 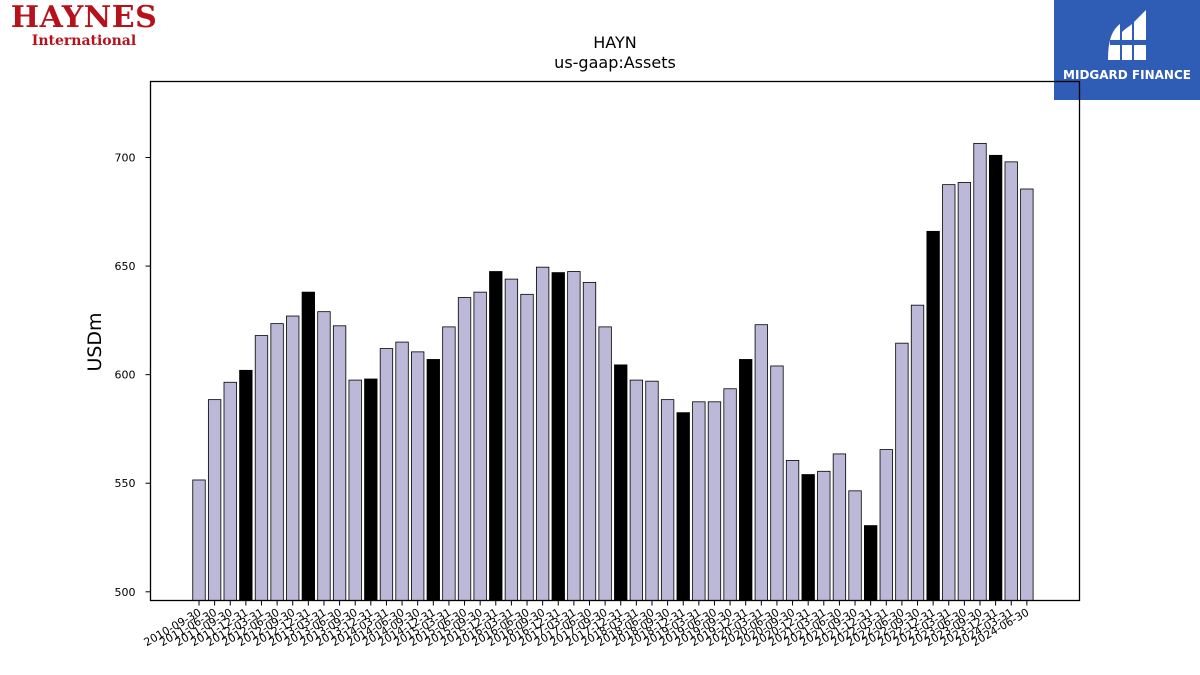 I want to click on haynes-logo: HAYNES International, so click(x=84, y=27).